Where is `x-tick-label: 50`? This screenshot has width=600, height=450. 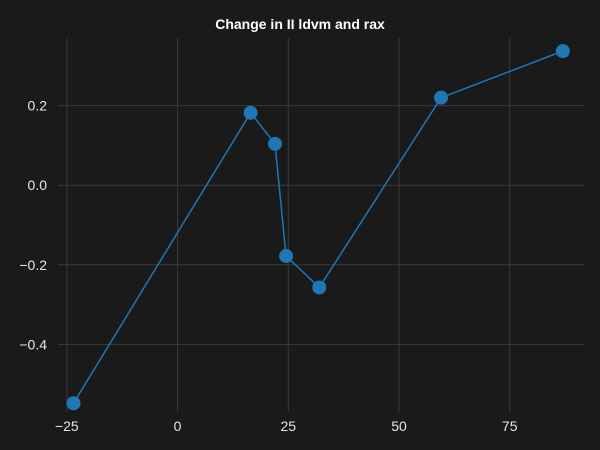
x-tick-label: 50 is located at coordinates (399, 426).